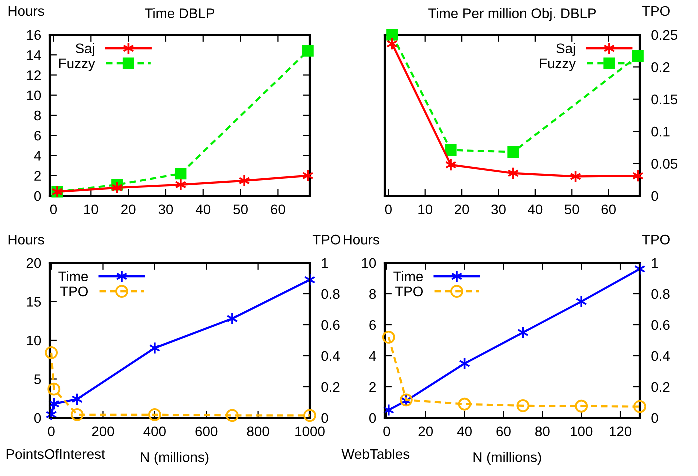 The width and height of the screenshot is (698, 476). Describe the element at coordinates (207, 431) in the screenshot. I see `x-tick-label: 600` at that location.